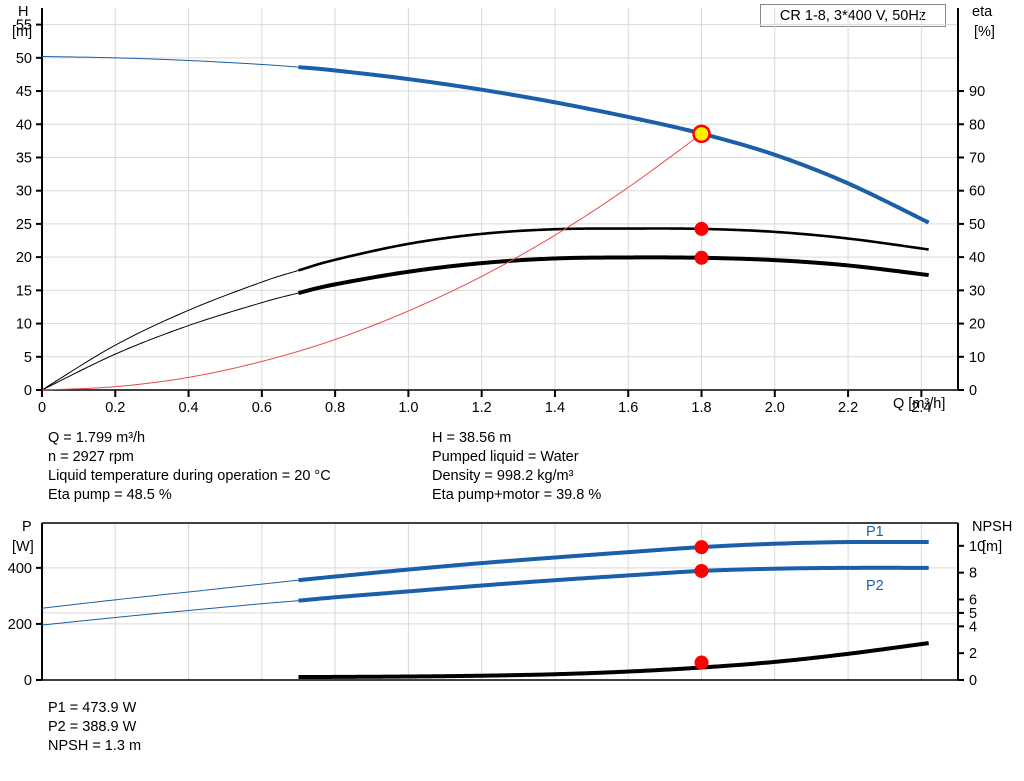  I want to click on lower-y2-axis-title-line2: [m], so click(992, 547).